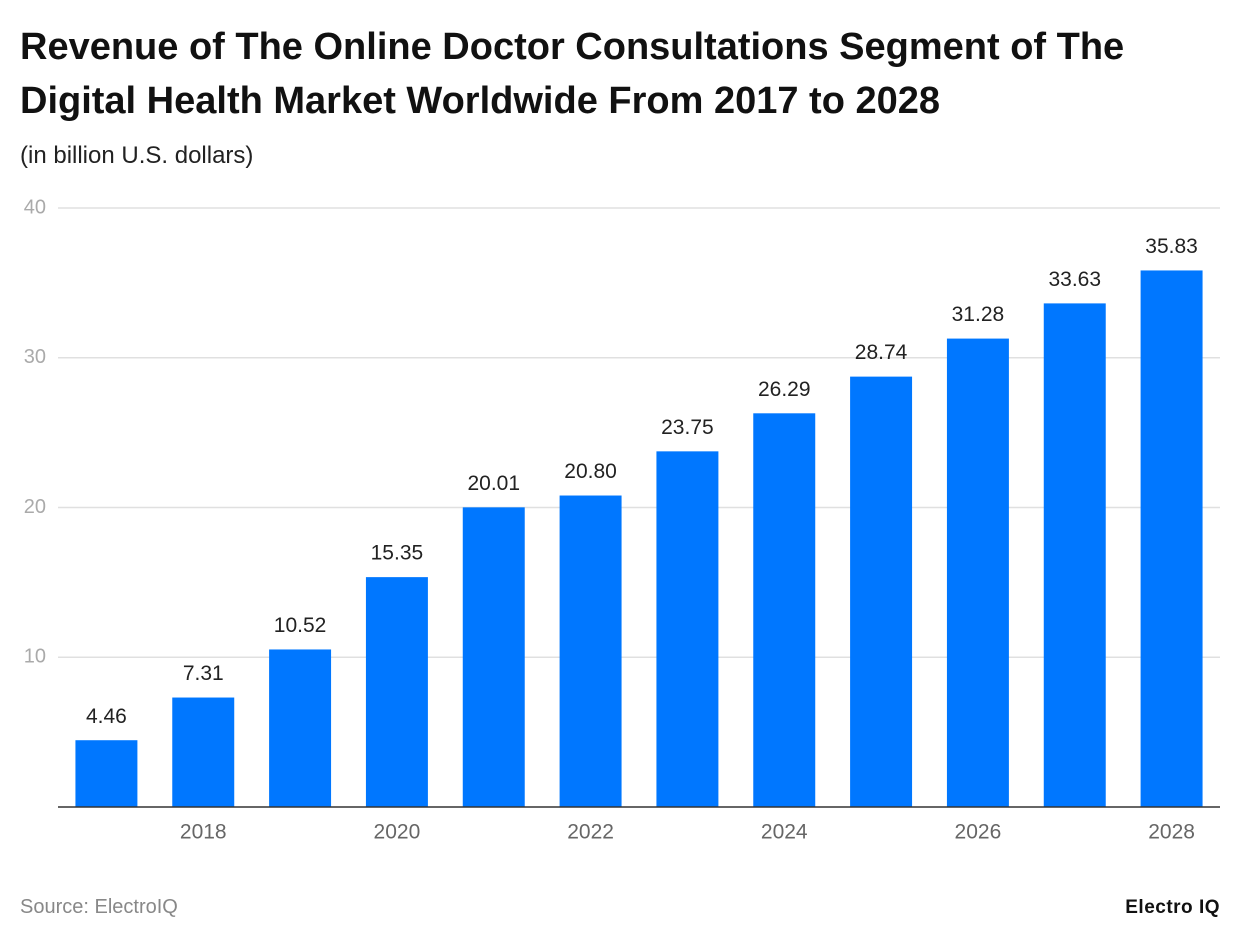 This screenshot has width=1240, height=940. I want to click on y-tick-label: 30, so click(35, 357).